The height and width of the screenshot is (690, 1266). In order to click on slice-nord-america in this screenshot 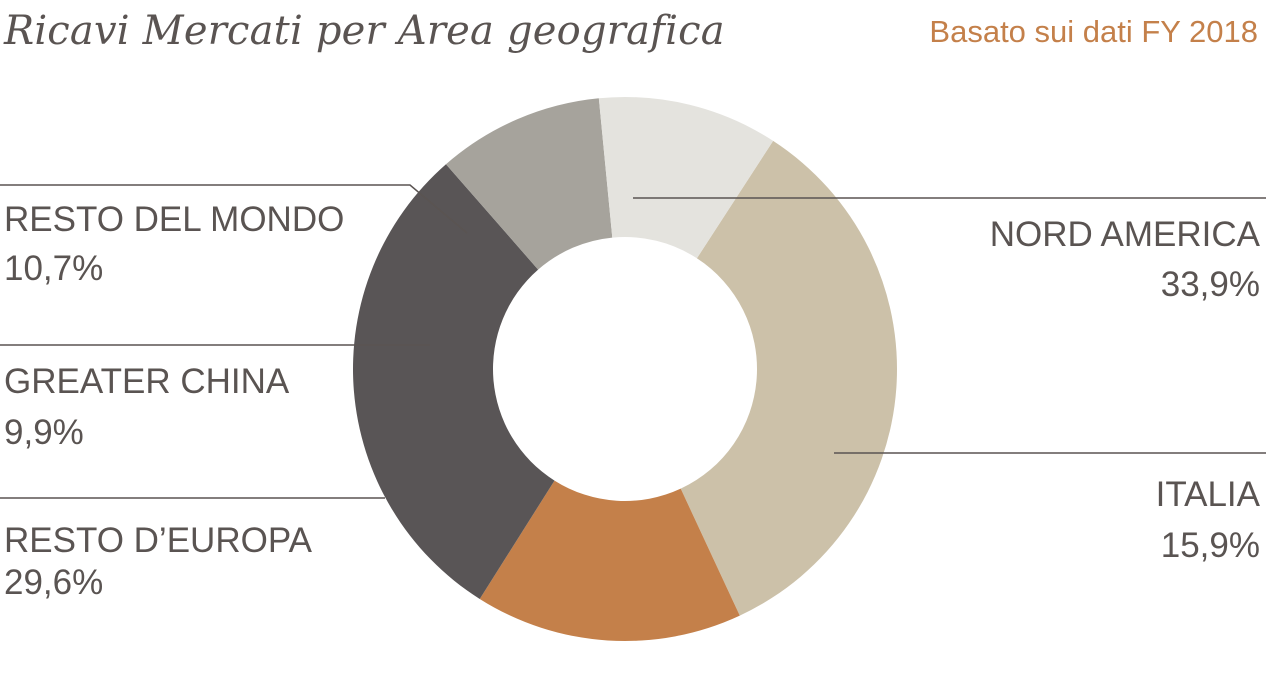, I will do `click(788, 378)`.